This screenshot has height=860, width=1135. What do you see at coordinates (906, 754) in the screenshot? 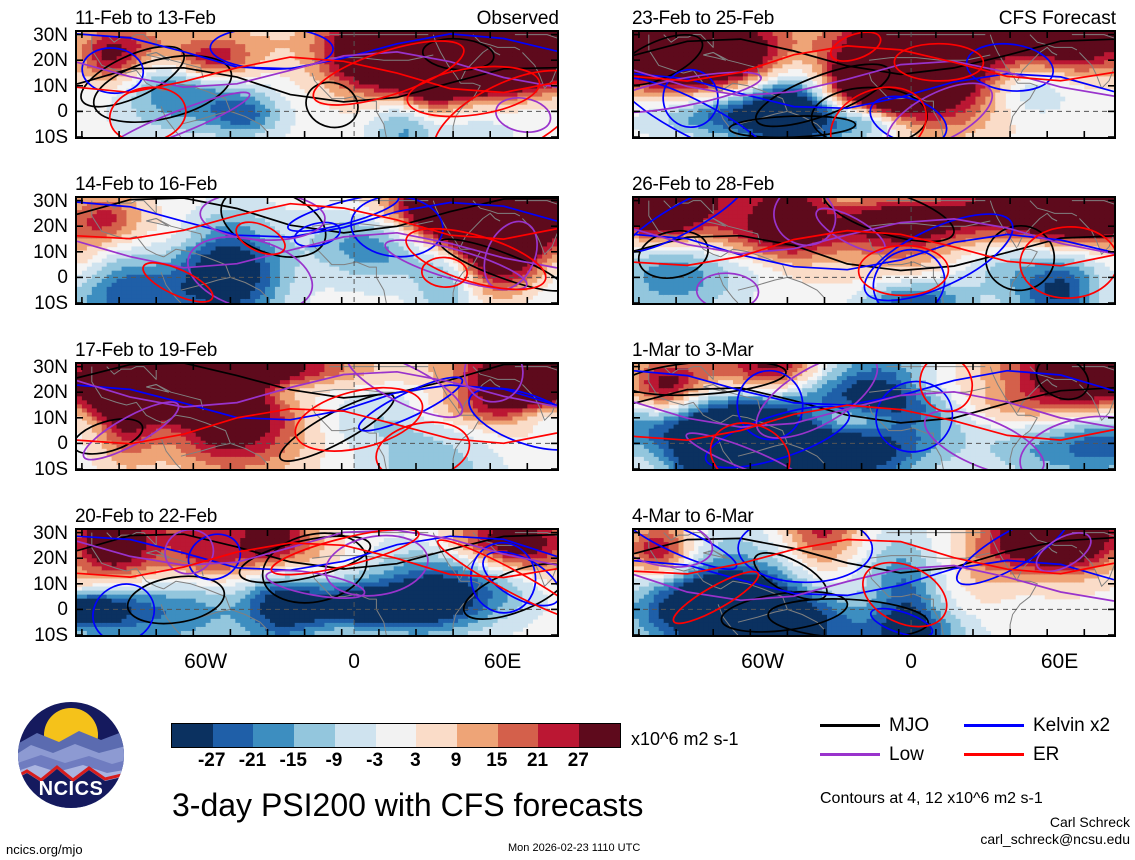
I see `legend-label: Low` at bounding box center [906, 754].